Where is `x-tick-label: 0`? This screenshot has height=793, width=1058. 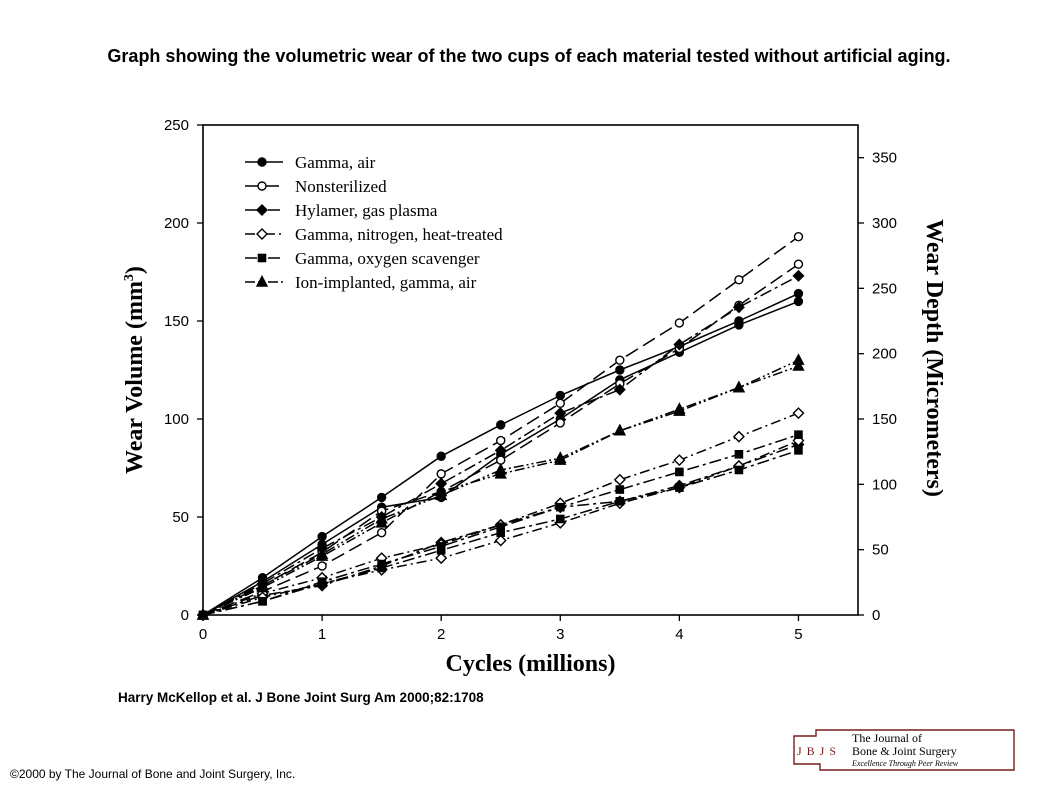
x-tick-label: 0 is located at coordinates (203, 634).